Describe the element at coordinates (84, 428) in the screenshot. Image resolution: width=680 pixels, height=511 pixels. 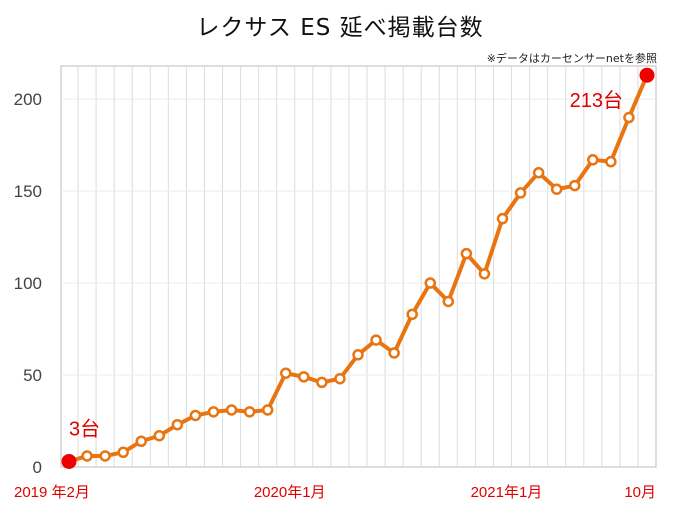
I see `data-annotation: 3台` at that location.